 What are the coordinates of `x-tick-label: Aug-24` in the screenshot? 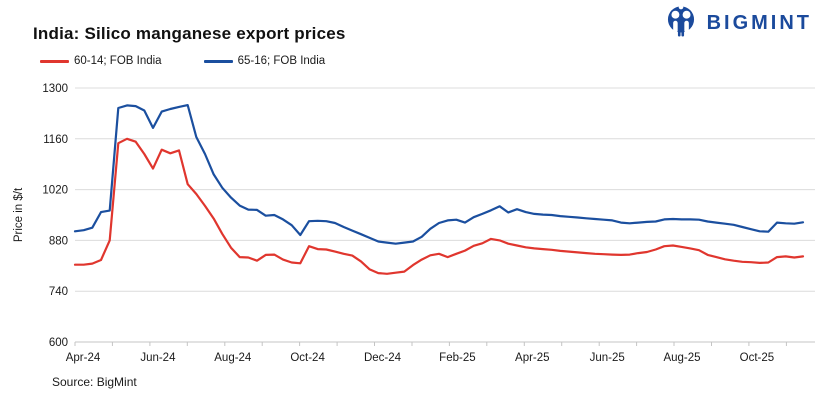 It's located at (233, 358).